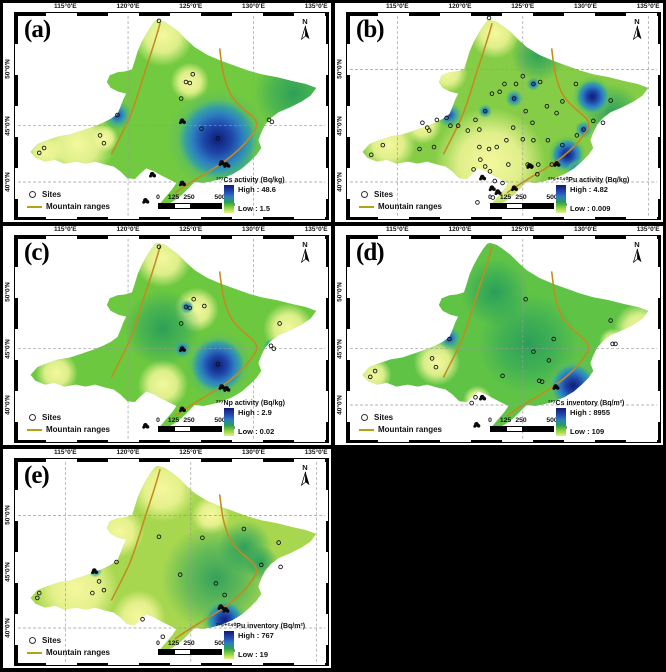 The height and width of the screenshot is (672, 666). What do you see at coordinates (253, 654) in the screenshot?
I see `legend-low-value: Low : 19` at bounding box center [253, 654].